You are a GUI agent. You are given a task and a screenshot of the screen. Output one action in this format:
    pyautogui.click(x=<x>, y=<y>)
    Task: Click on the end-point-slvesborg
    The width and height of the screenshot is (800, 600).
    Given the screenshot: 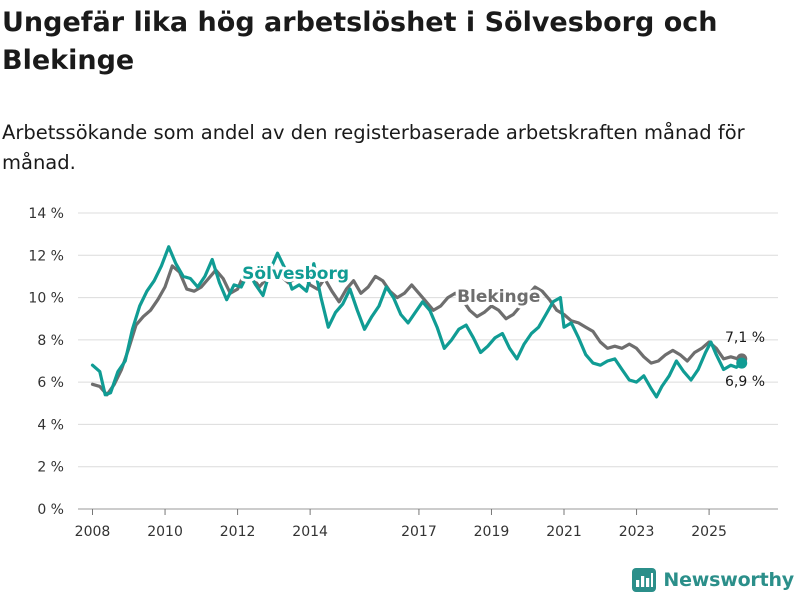 What is the action you would take?
    pyautogui.click(x=742, y=363)
    